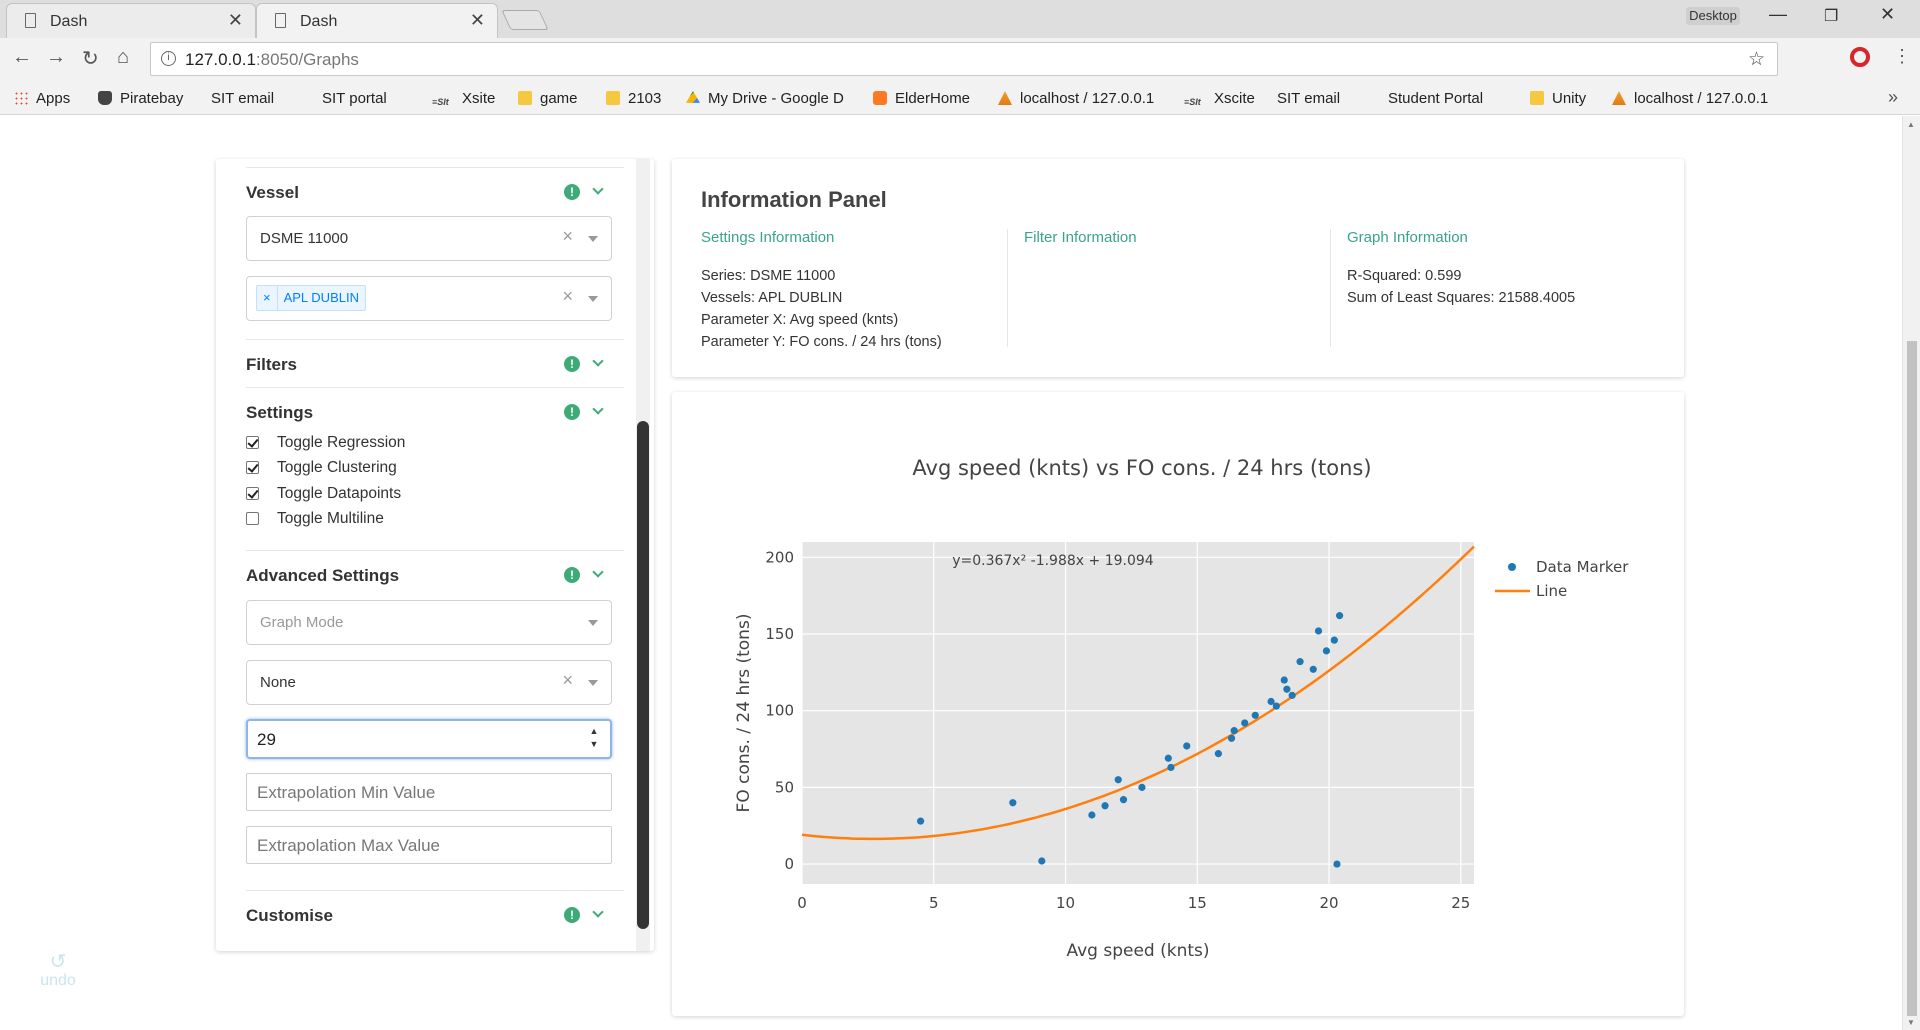 The height and width of the screenshot is (1030, 1920). Describe the element at coordinates (1219, 98) in the screenshot. I see `bookmark-xscite: ≡SIt Xscite` at that location.